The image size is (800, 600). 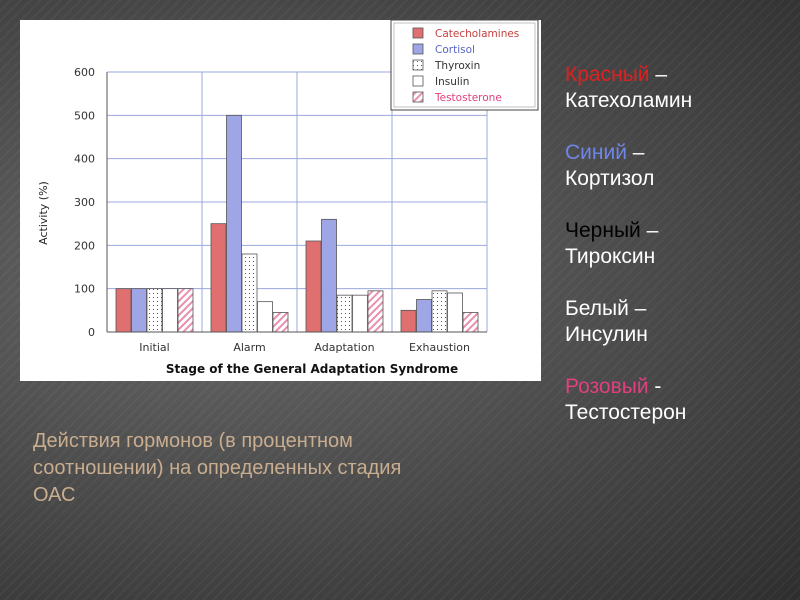 I want to click on legend-color-row: Синий –, so click(x=675, y=153).